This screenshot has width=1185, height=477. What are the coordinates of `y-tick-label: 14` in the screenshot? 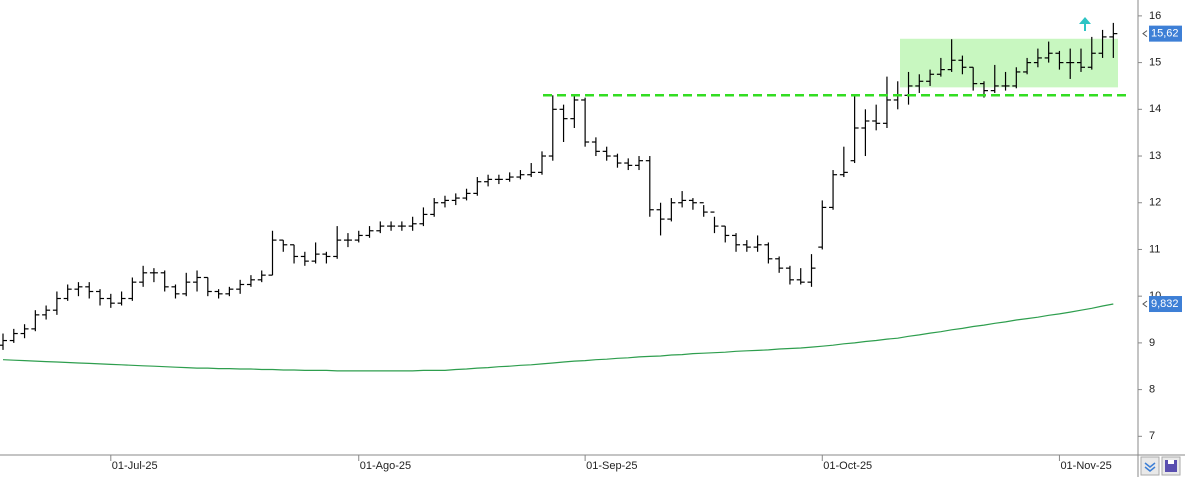 It's located at (1155, 109).